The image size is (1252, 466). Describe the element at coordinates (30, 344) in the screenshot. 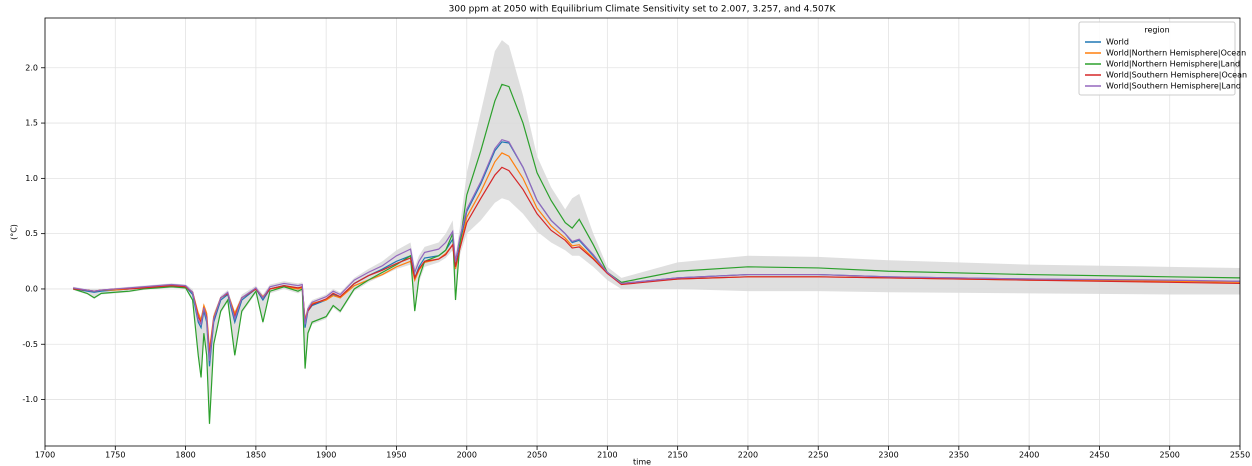

I see `y-tick-label: -0.5` at that location.